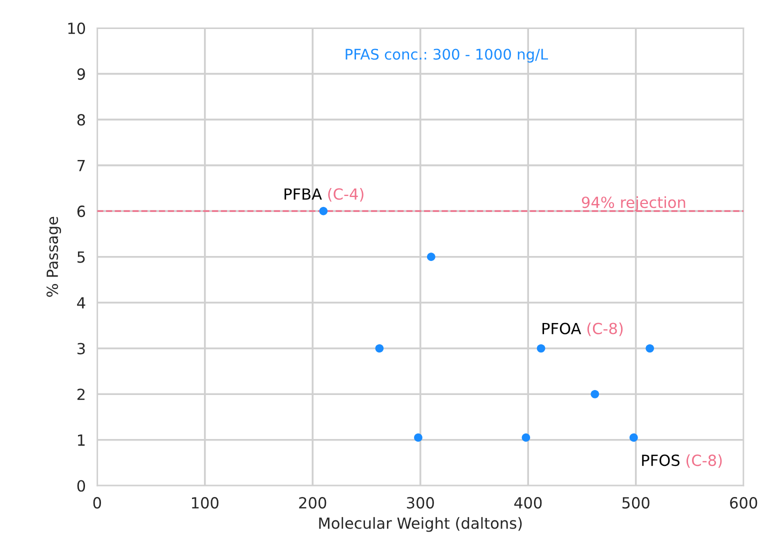  I want to click on annotation: PFBA (C-4), so click(324, 195).